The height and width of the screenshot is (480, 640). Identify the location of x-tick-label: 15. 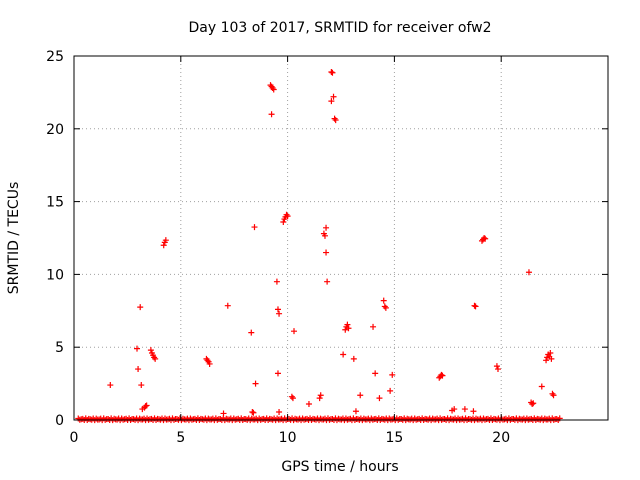
(394, 438).